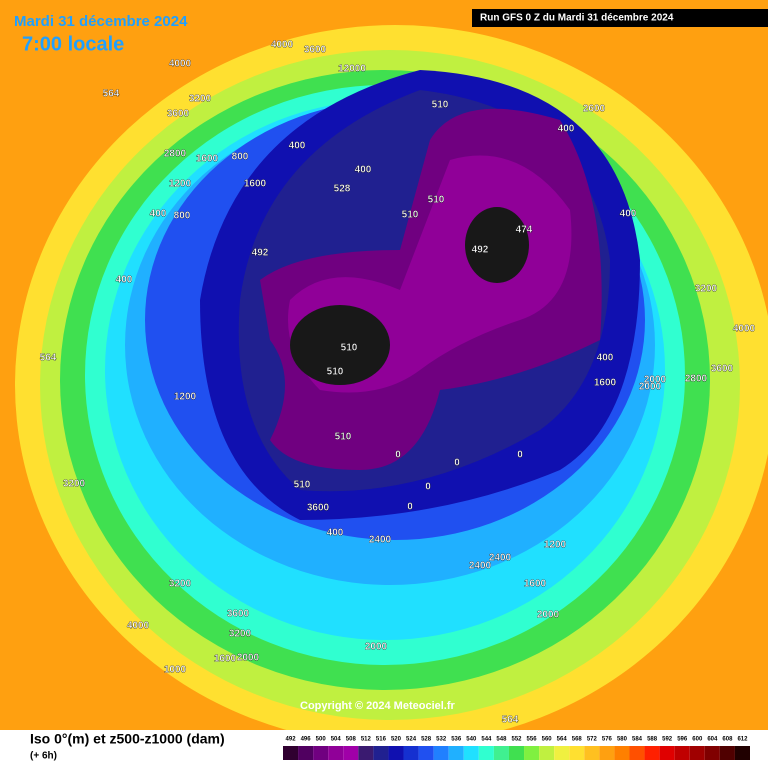 The height and width of the screenshot is (773, 768). I want to click on legend-label: 580, so click(622, 740).